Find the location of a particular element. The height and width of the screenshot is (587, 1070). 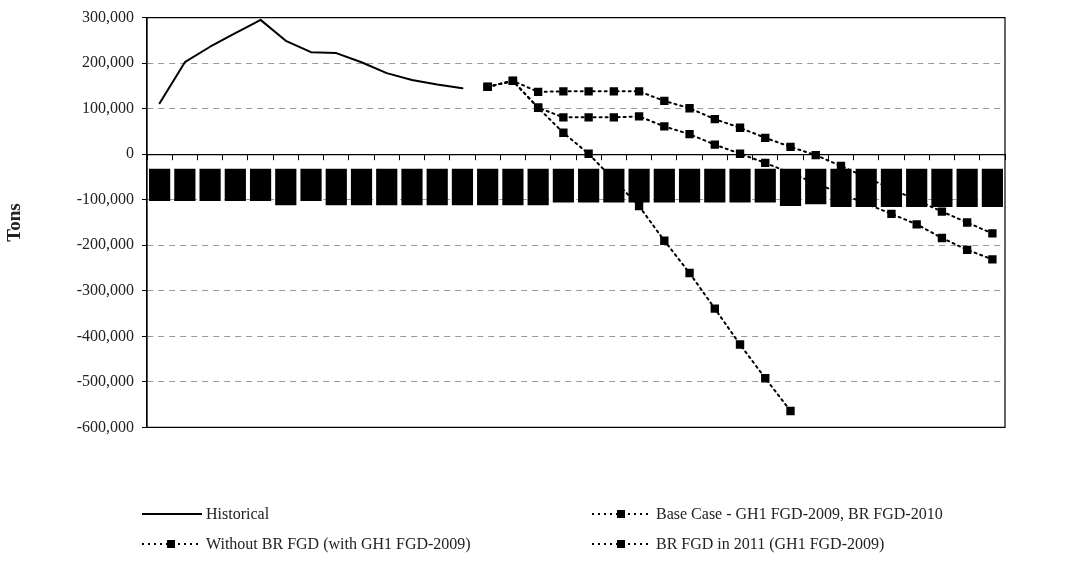

y-tick-label: -400,000 is located at coordinates (105, 335).